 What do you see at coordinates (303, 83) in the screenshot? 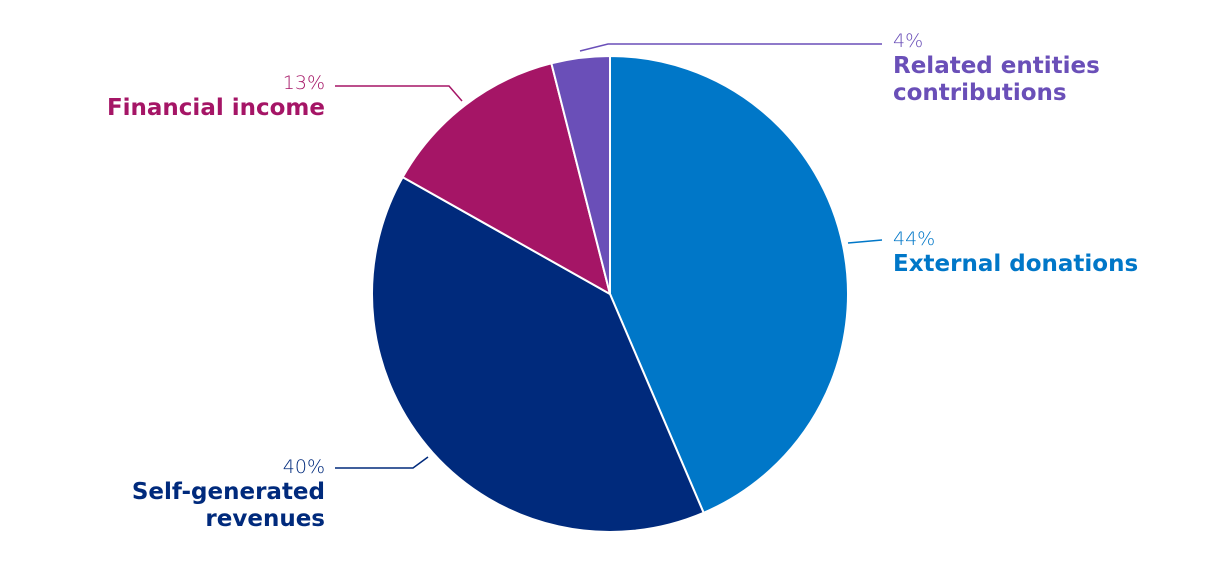
I see `percent-label: 13%` at bounding box center [303, 83].